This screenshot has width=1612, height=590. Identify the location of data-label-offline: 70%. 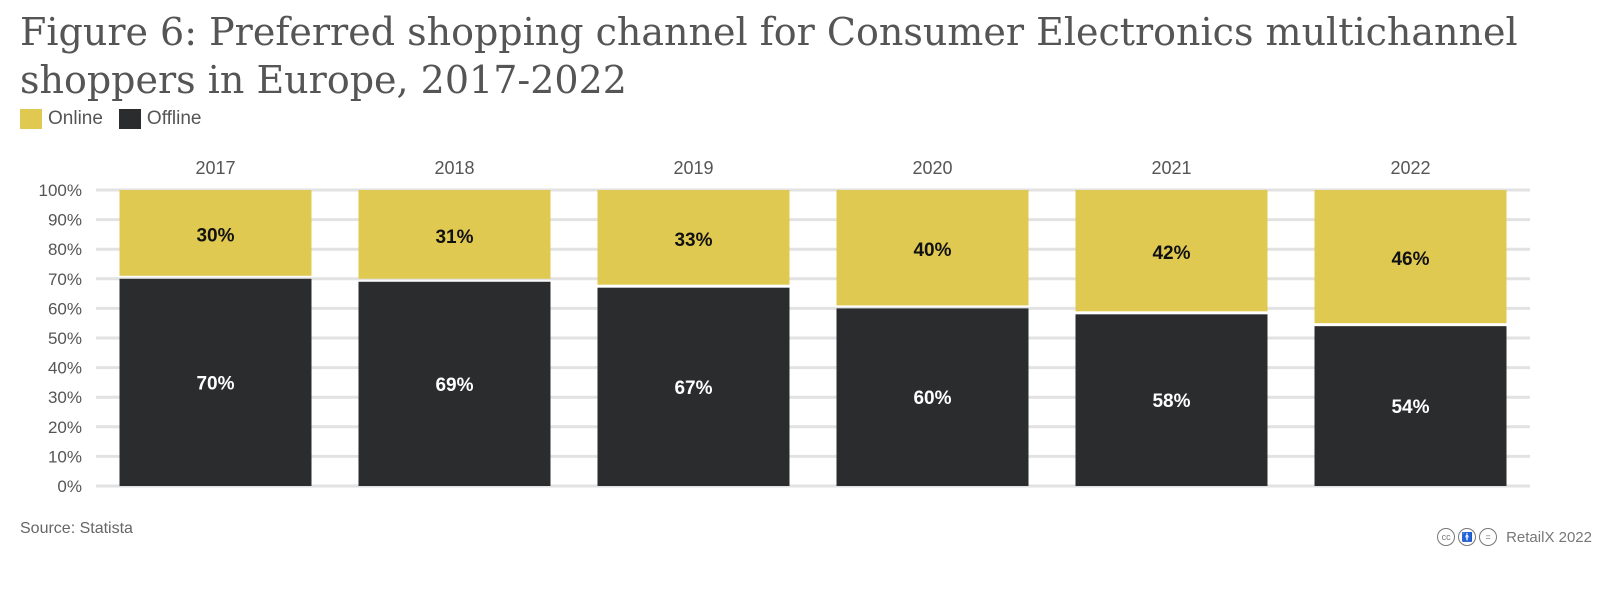
(215, 383).